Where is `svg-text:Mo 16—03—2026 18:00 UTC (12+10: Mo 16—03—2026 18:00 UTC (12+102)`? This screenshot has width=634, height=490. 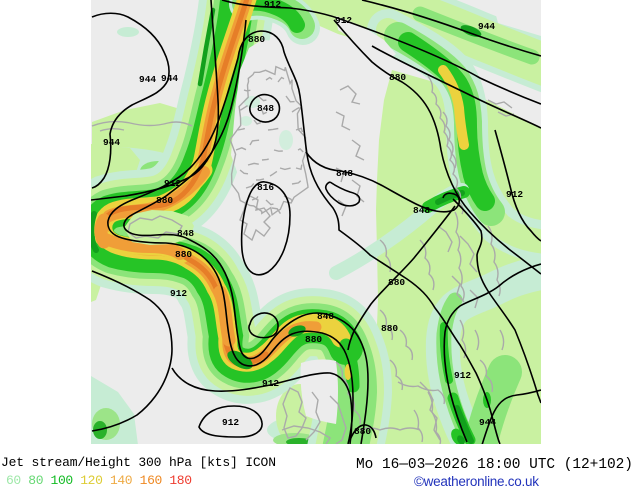
svg-text:Mo 16—03—2026 18:00 UTC (12+10: Mo 16—03—2026 18:00 UTC (12+102) is located at coordinates (494, 465).